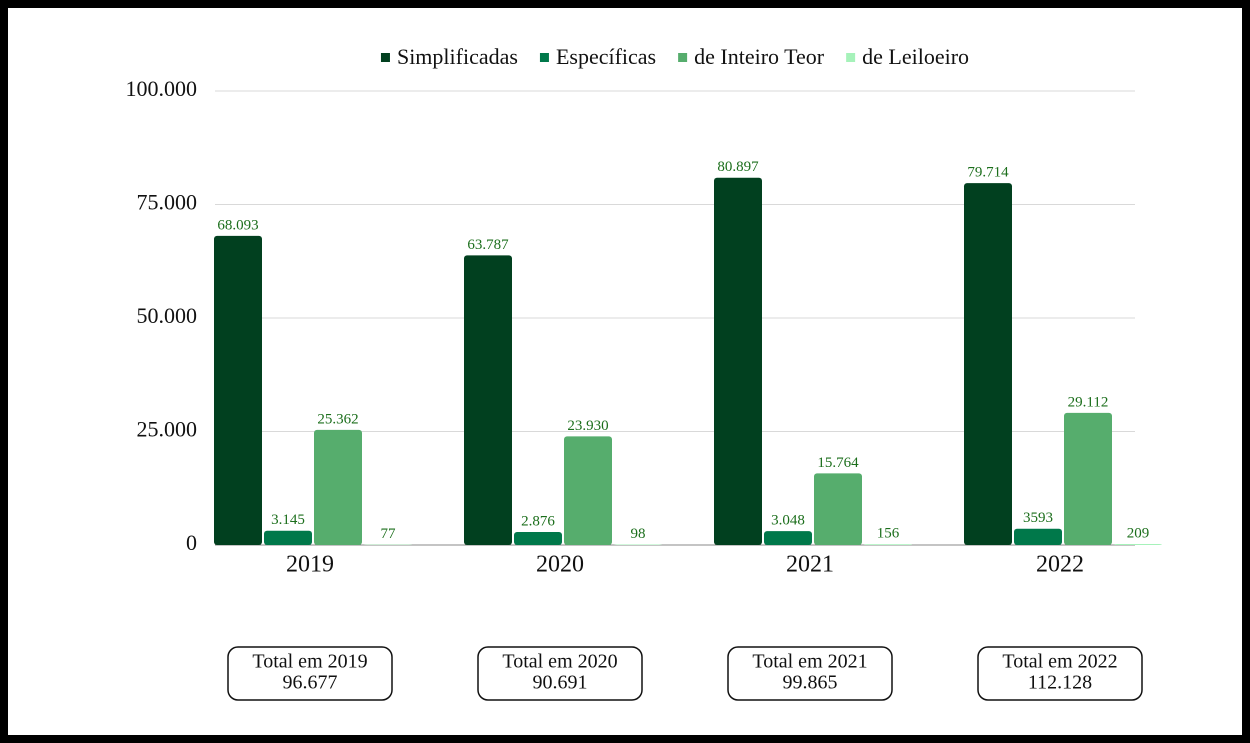  Describe the element at coordinates (915, 56) in the screenshot. I see `legend-label: de Leiloeiro` at that location.